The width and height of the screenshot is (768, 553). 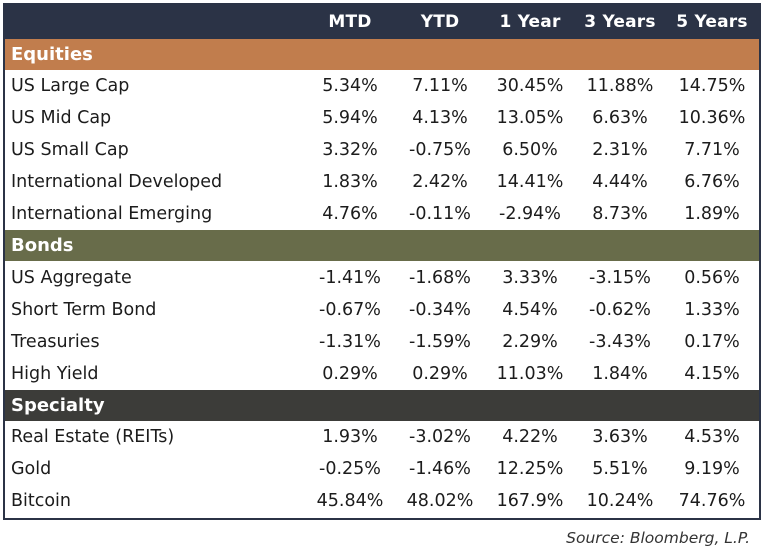 What do you see at coordinates (42, 246) in the screenshot?
I see `section-title: Bonds` at bounding box center [42, 246].